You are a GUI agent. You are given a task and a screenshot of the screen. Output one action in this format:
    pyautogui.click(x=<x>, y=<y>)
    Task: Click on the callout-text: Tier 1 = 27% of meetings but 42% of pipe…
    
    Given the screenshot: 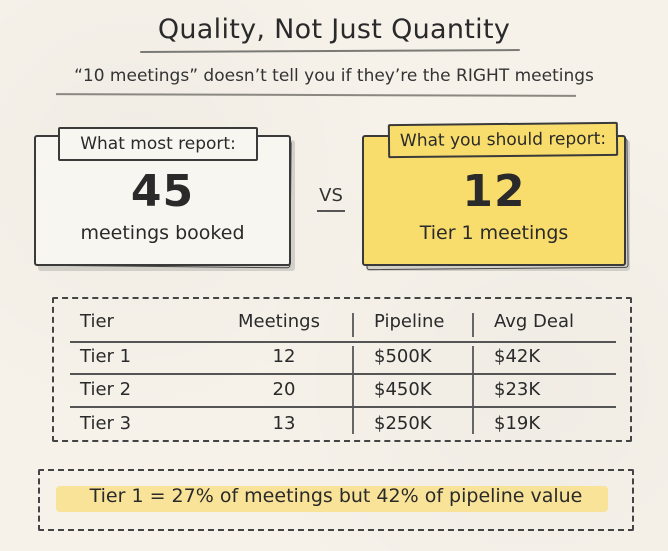 What is the action you would take?
    pyautogui.click(x=336, y=496)
    